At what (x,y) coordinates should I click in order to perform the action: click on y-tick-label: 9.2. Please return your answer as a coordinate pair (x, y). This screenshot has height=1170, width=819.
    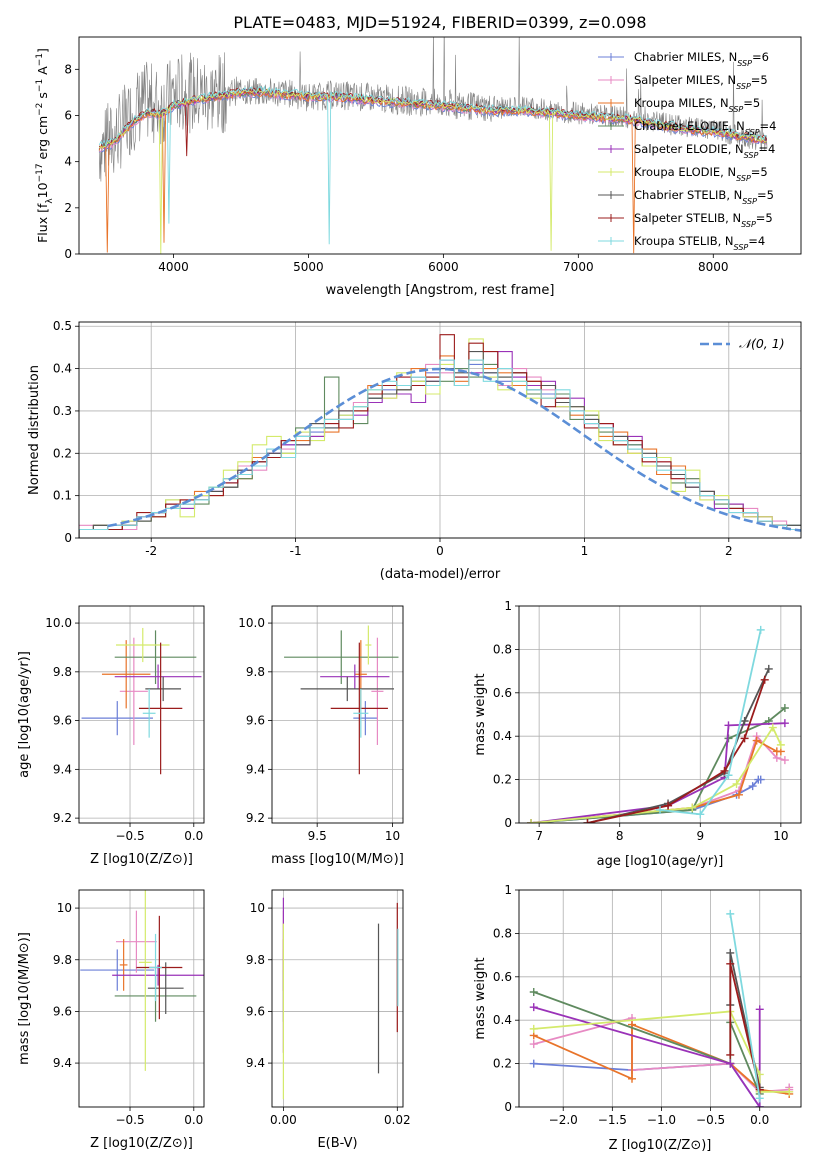
    Looking at the image, I should click on (255, 818).